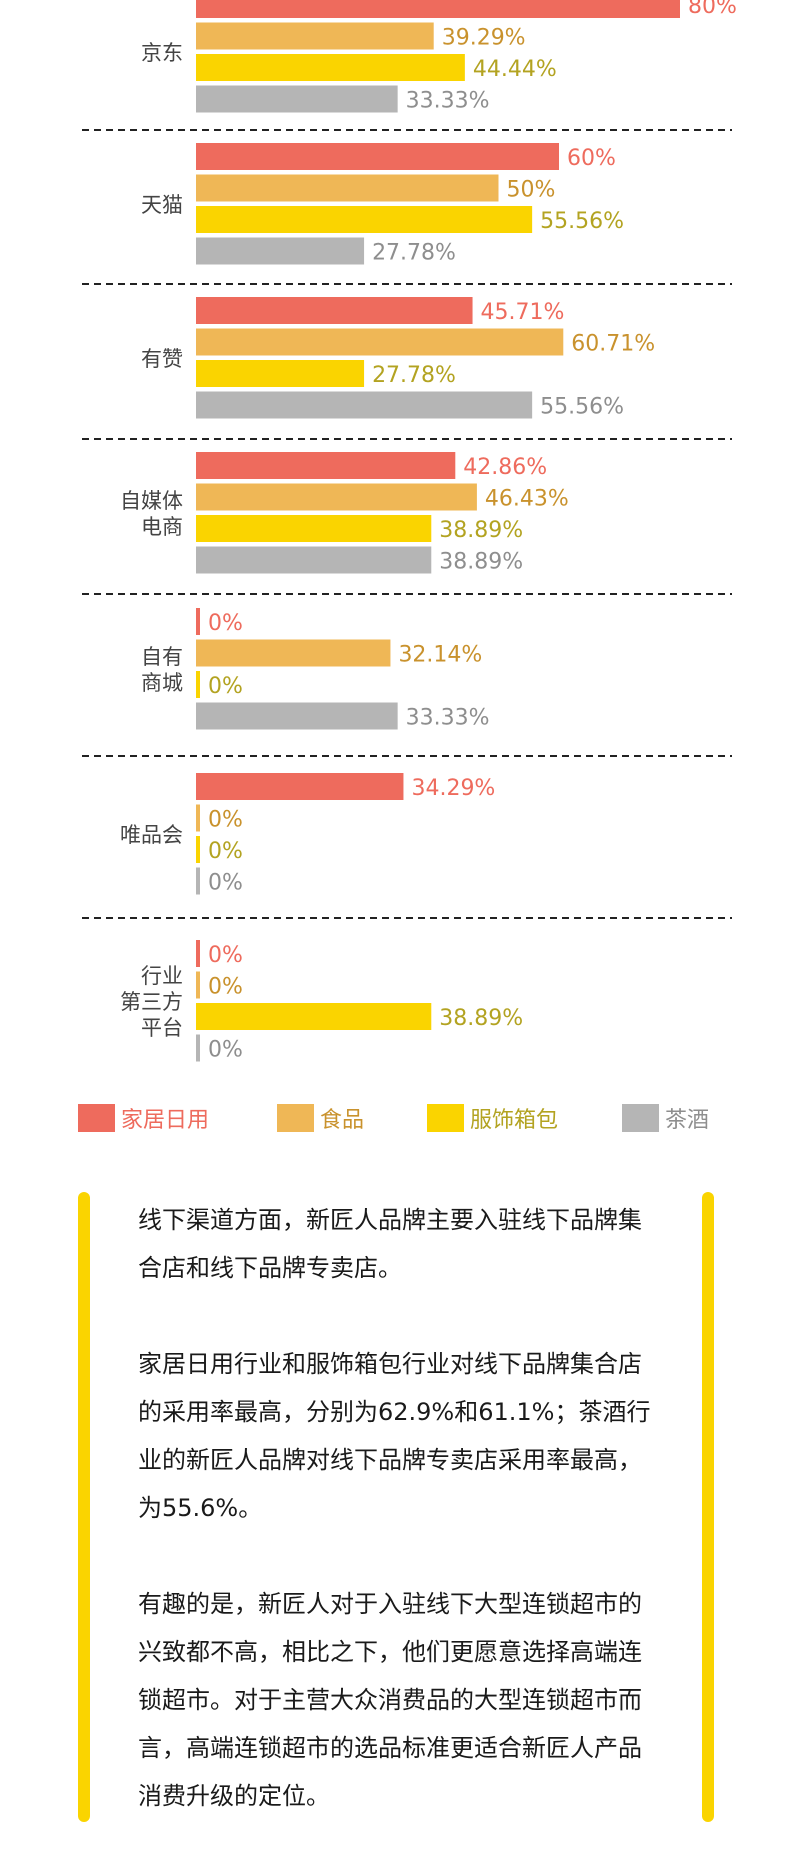  What do you see at coordinates (165, 1120) in the screenshot?
I see `legend-label-home: 家居日用` at bounding box center [165, 1120].